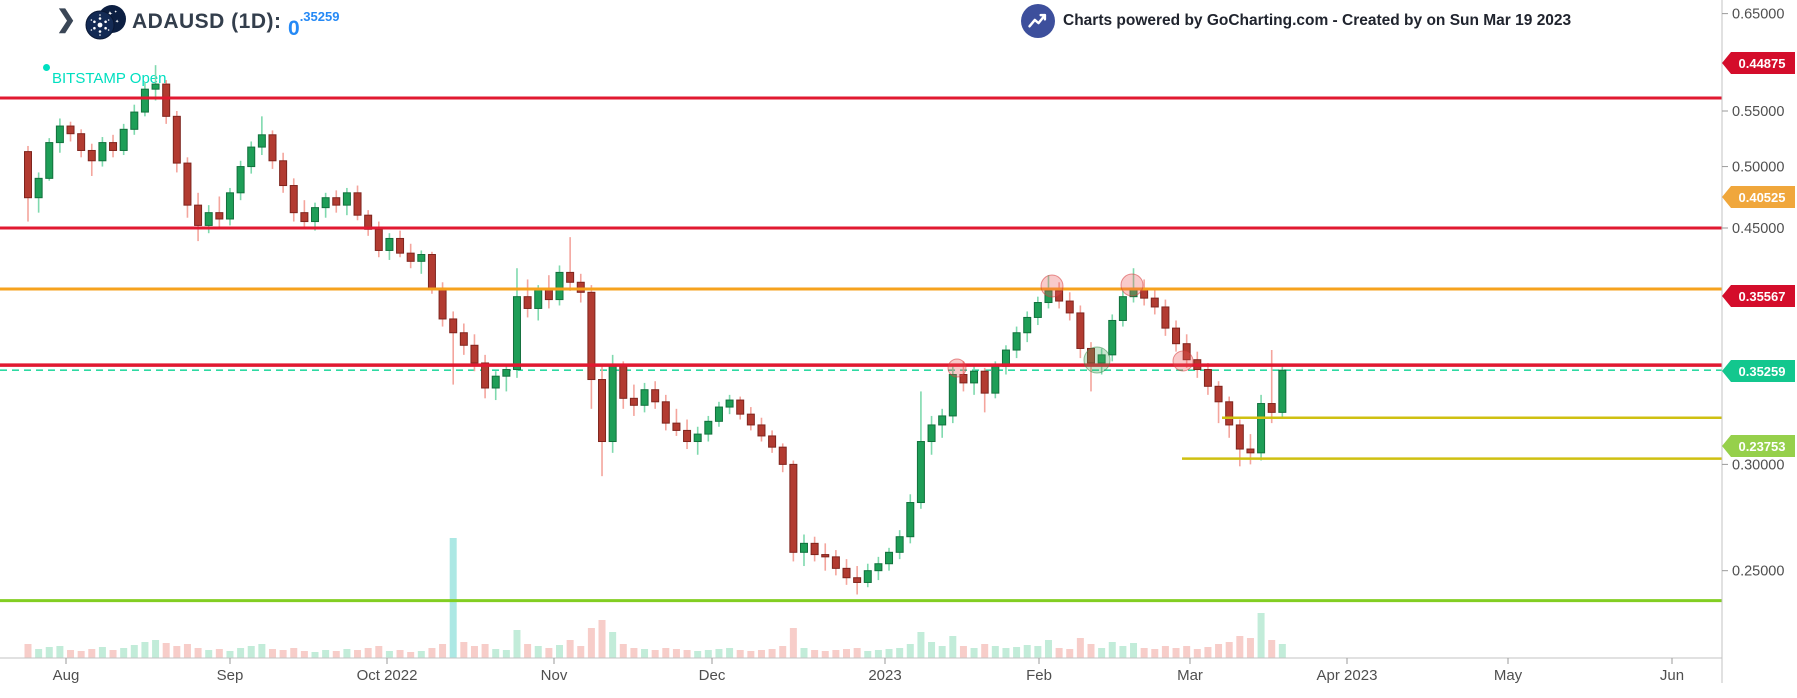 The height and width of the screenshot is (698, 1797). I want to click on price-badge-label: 0.35567, so click(1762, 296).